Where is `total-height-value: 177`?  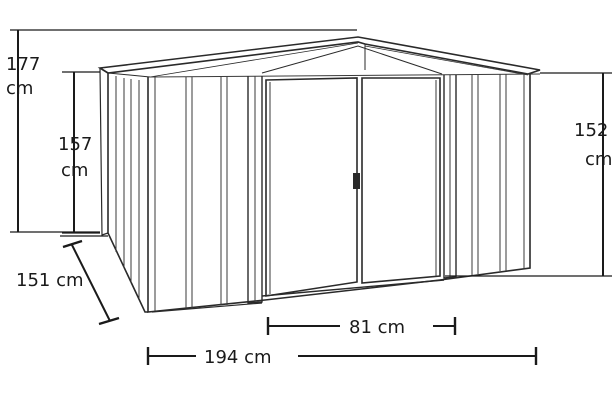 total-height-value: 177 is located at coordinates (23, 64).